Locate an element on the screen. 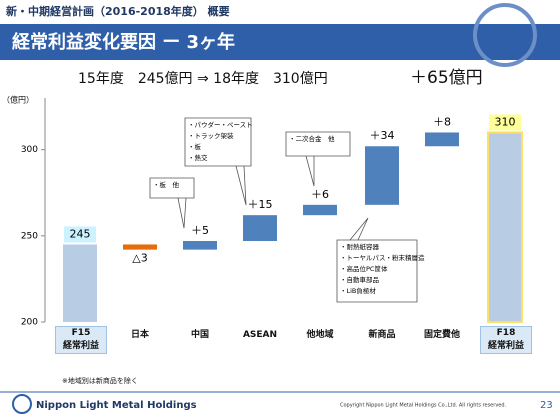 The width and height of the screenshot is (560, 420). logo is located at coordinates (22, 404).